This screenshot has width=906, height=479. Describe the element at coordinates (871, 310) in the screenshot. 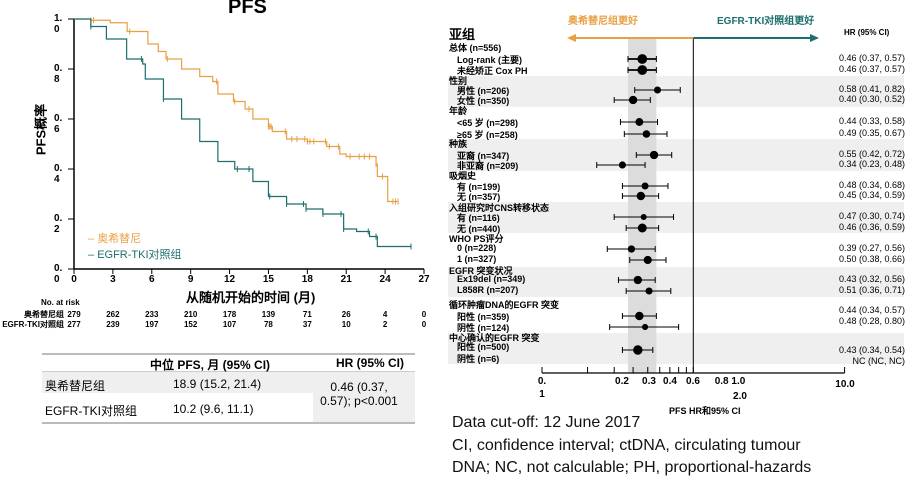

I see `forest-hr-value: 0.44 (0.34, 0.57)` at that location.